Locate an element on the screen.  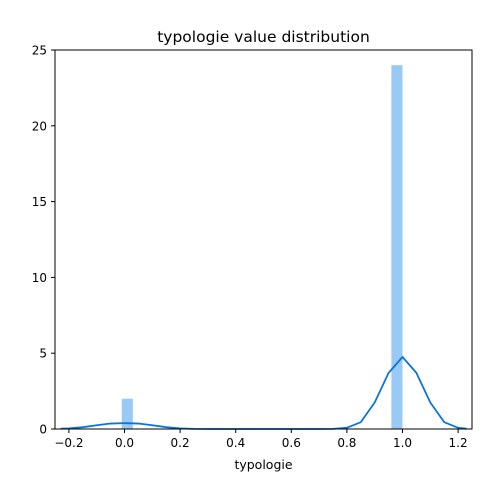
y-tick-label: 20 is located at coordinates (39, 126).